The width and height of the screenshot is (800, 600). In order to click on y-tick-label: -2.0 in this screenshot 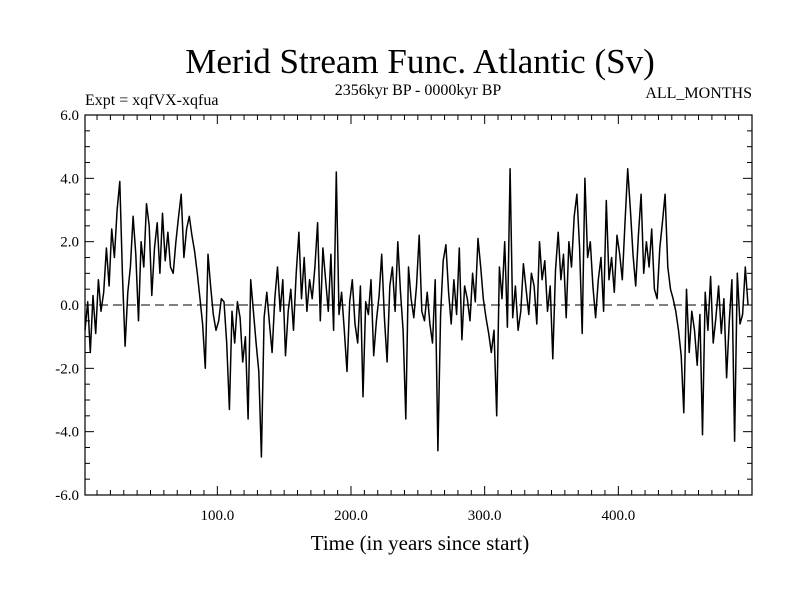, I will do `click(67, 369)`.